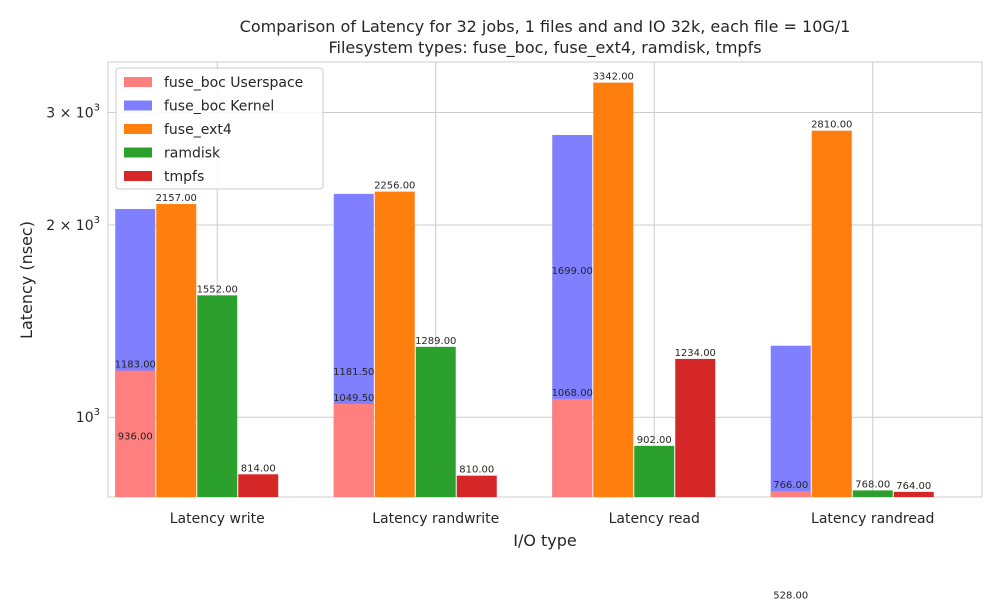 This screenshot has width=1000, height=600. I want to click on bar-value-label: 2810.00, so click(831, 125).